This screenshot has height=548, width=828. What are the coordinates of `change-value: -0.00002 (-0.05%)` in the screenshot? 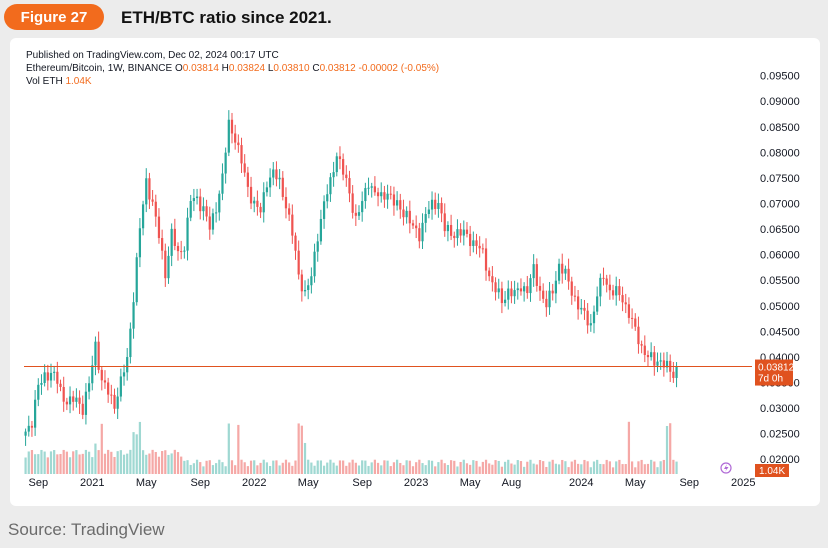 It's located at (399, 68).